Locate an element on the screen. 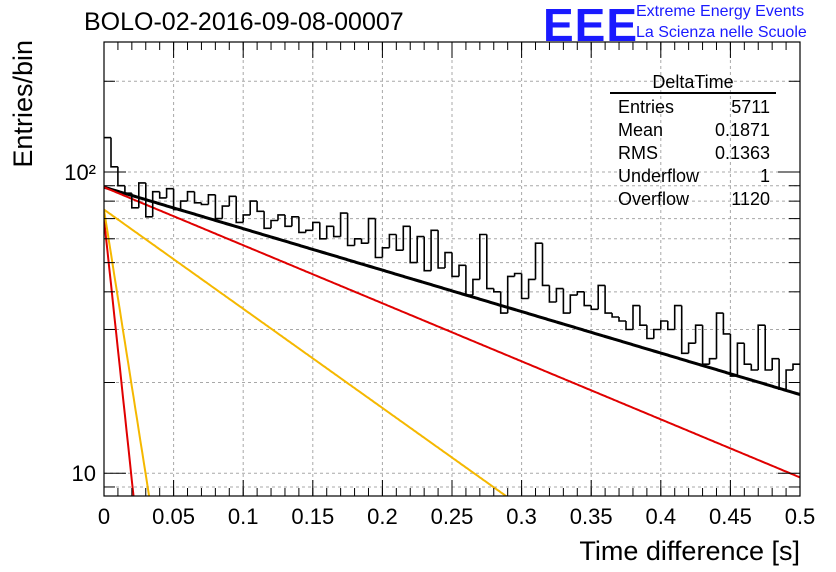  x-tick-label: 0.4 is located at coordinates (661, 516).